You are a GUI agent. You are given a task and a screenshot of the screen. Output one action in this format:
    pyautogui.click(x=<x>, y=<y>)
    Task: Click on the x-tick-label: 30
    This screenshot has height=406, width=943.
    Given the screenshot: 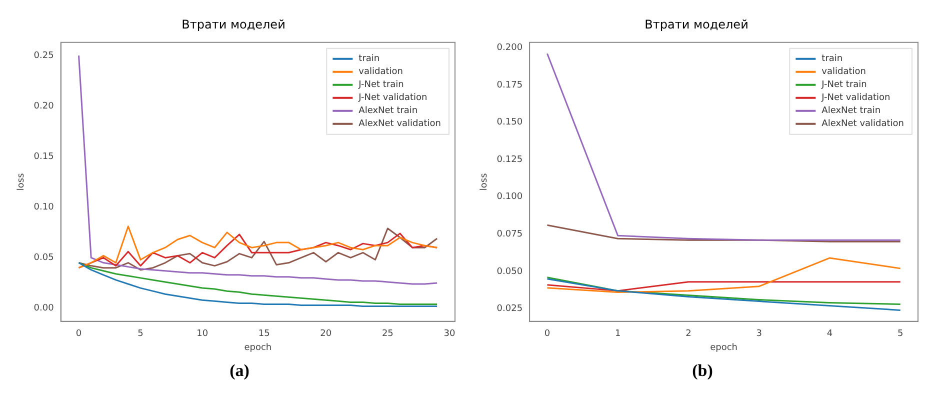 What is the action you would take?
    pyautogui.click(x=450, y=334)
    